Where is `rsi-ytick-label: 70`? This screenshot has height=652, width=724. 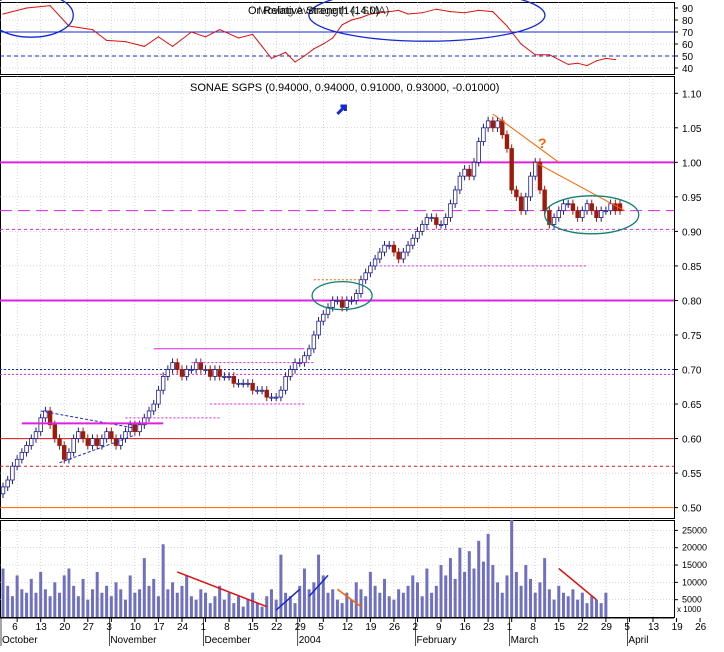
rsi-ytick-label: 70 is located at coordinates (688, 33).